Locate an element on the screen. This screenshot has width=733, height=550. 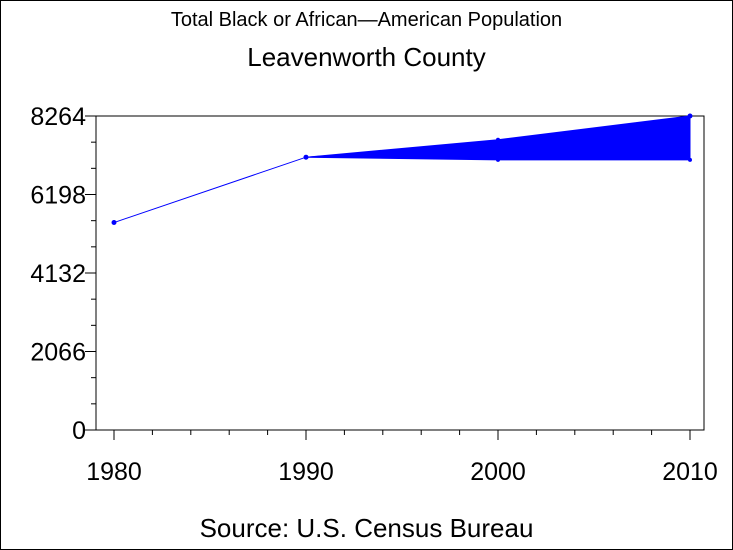
range-band is located at coordinates (498, 138).